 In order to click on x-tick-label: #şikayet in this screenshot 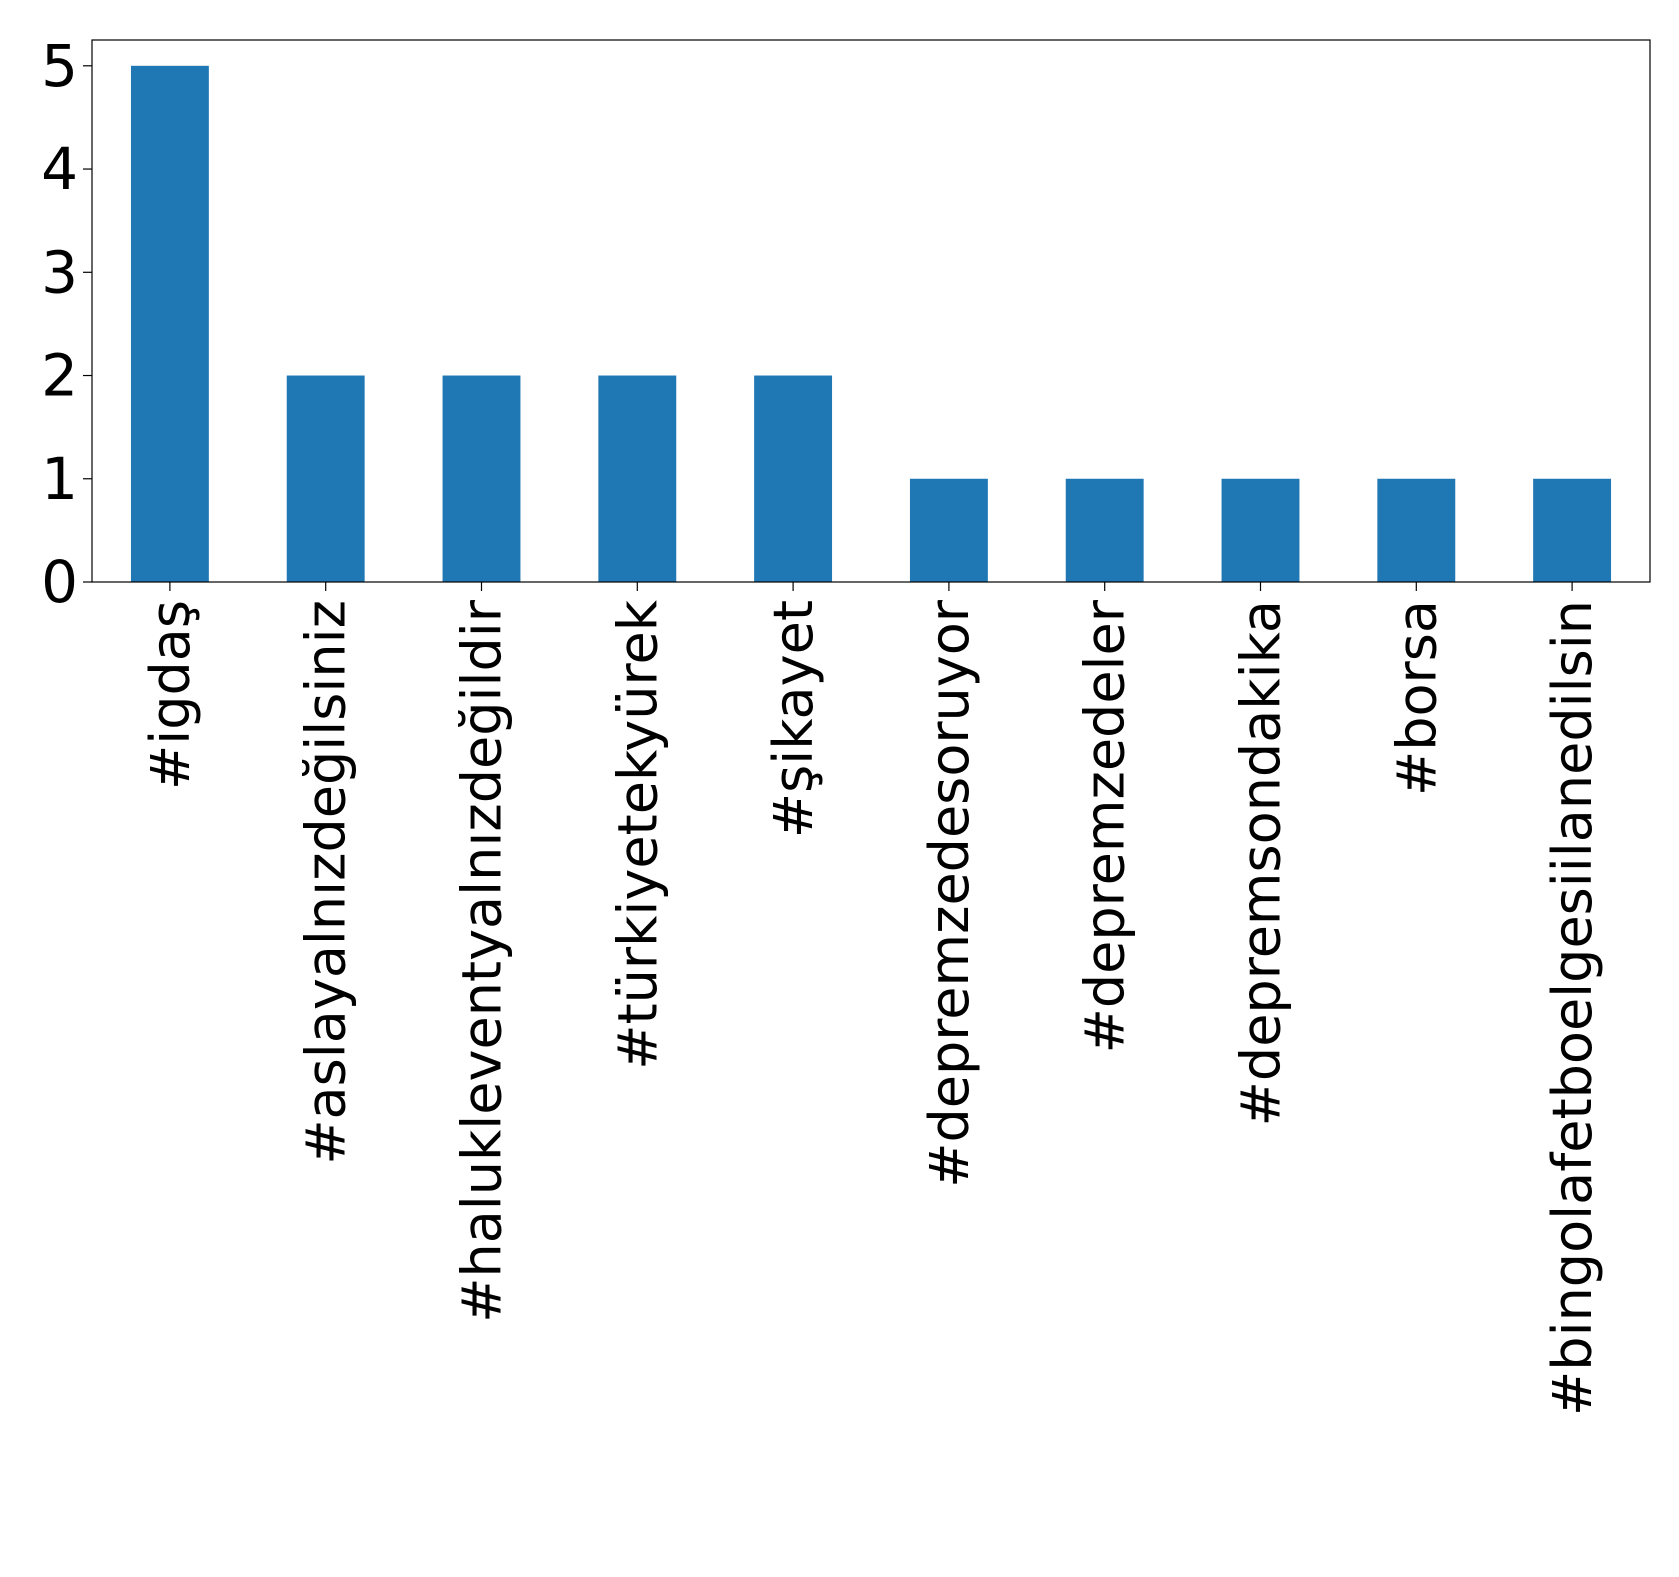, I will do `click(793, 719)`.